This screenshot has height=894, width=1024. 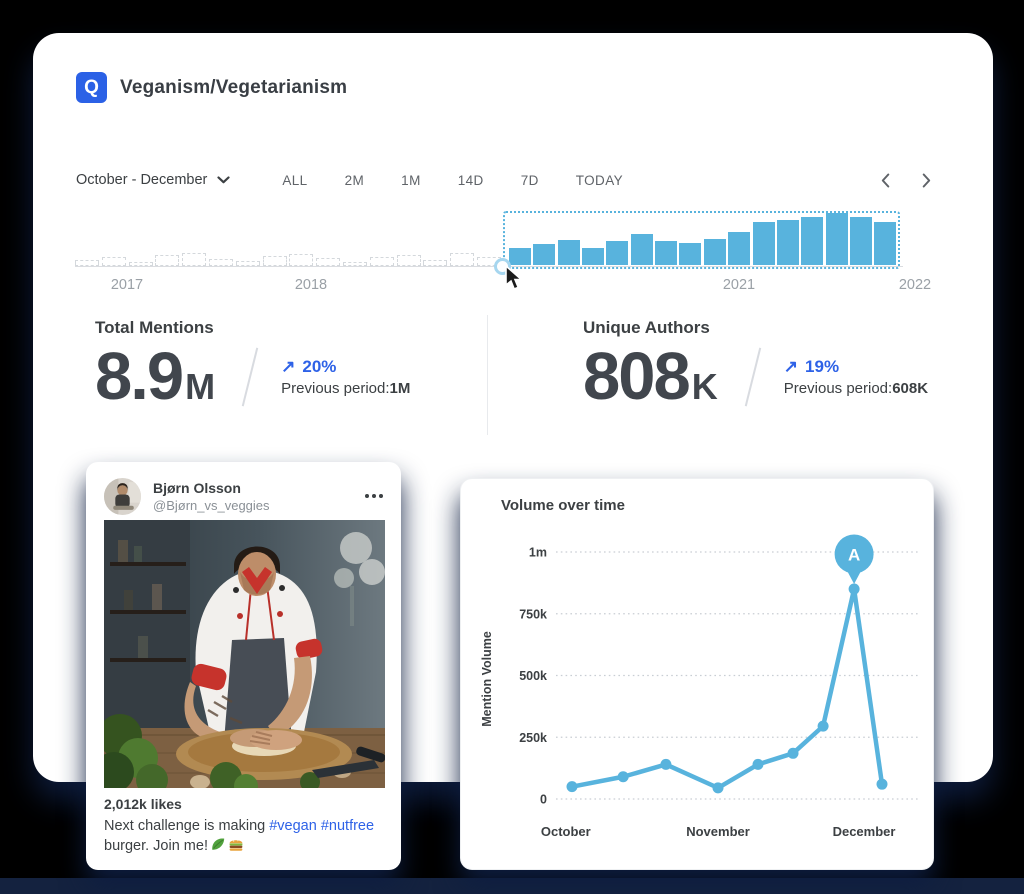 What do you see at coordinates (910, 389) in the screenshot?
I see `previous-period-value: 608K` at bounding box center [910, 389].